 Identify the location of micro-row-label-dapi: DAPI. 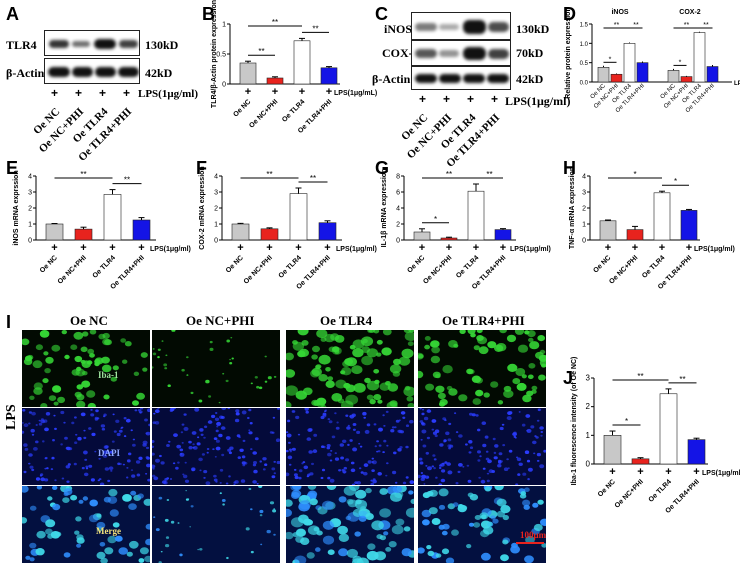
(109, 453).